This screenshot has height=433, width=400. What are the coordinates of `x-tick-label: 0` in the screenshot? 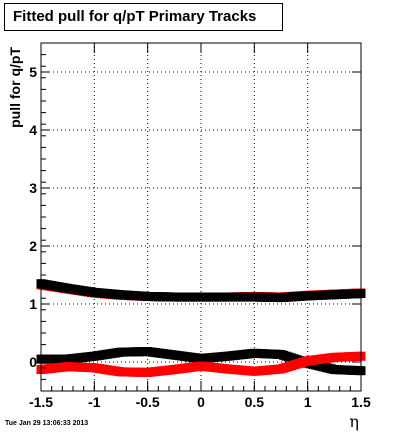 It's located at (201, 402).